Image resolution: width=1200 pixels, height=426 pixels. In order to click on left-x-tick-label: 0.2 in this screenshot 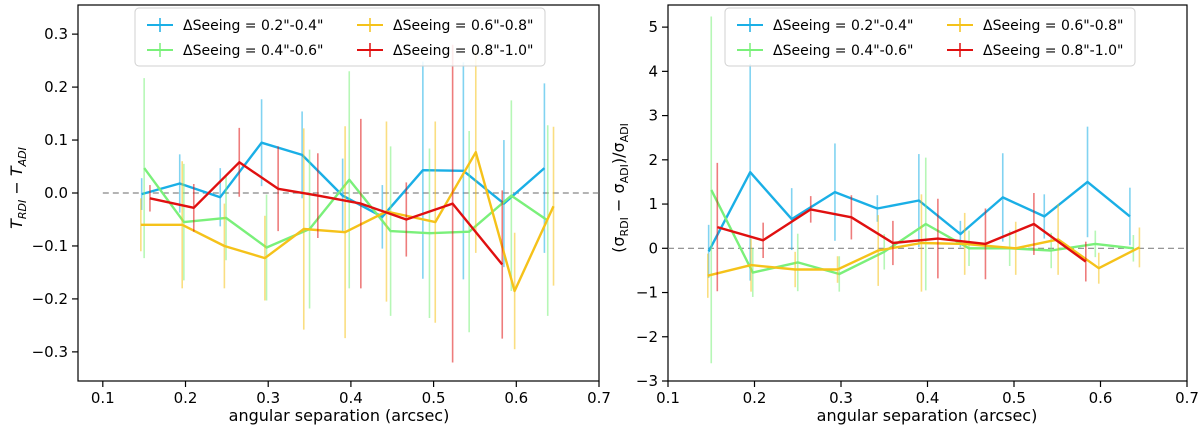, I will do `click(186, 398)`.